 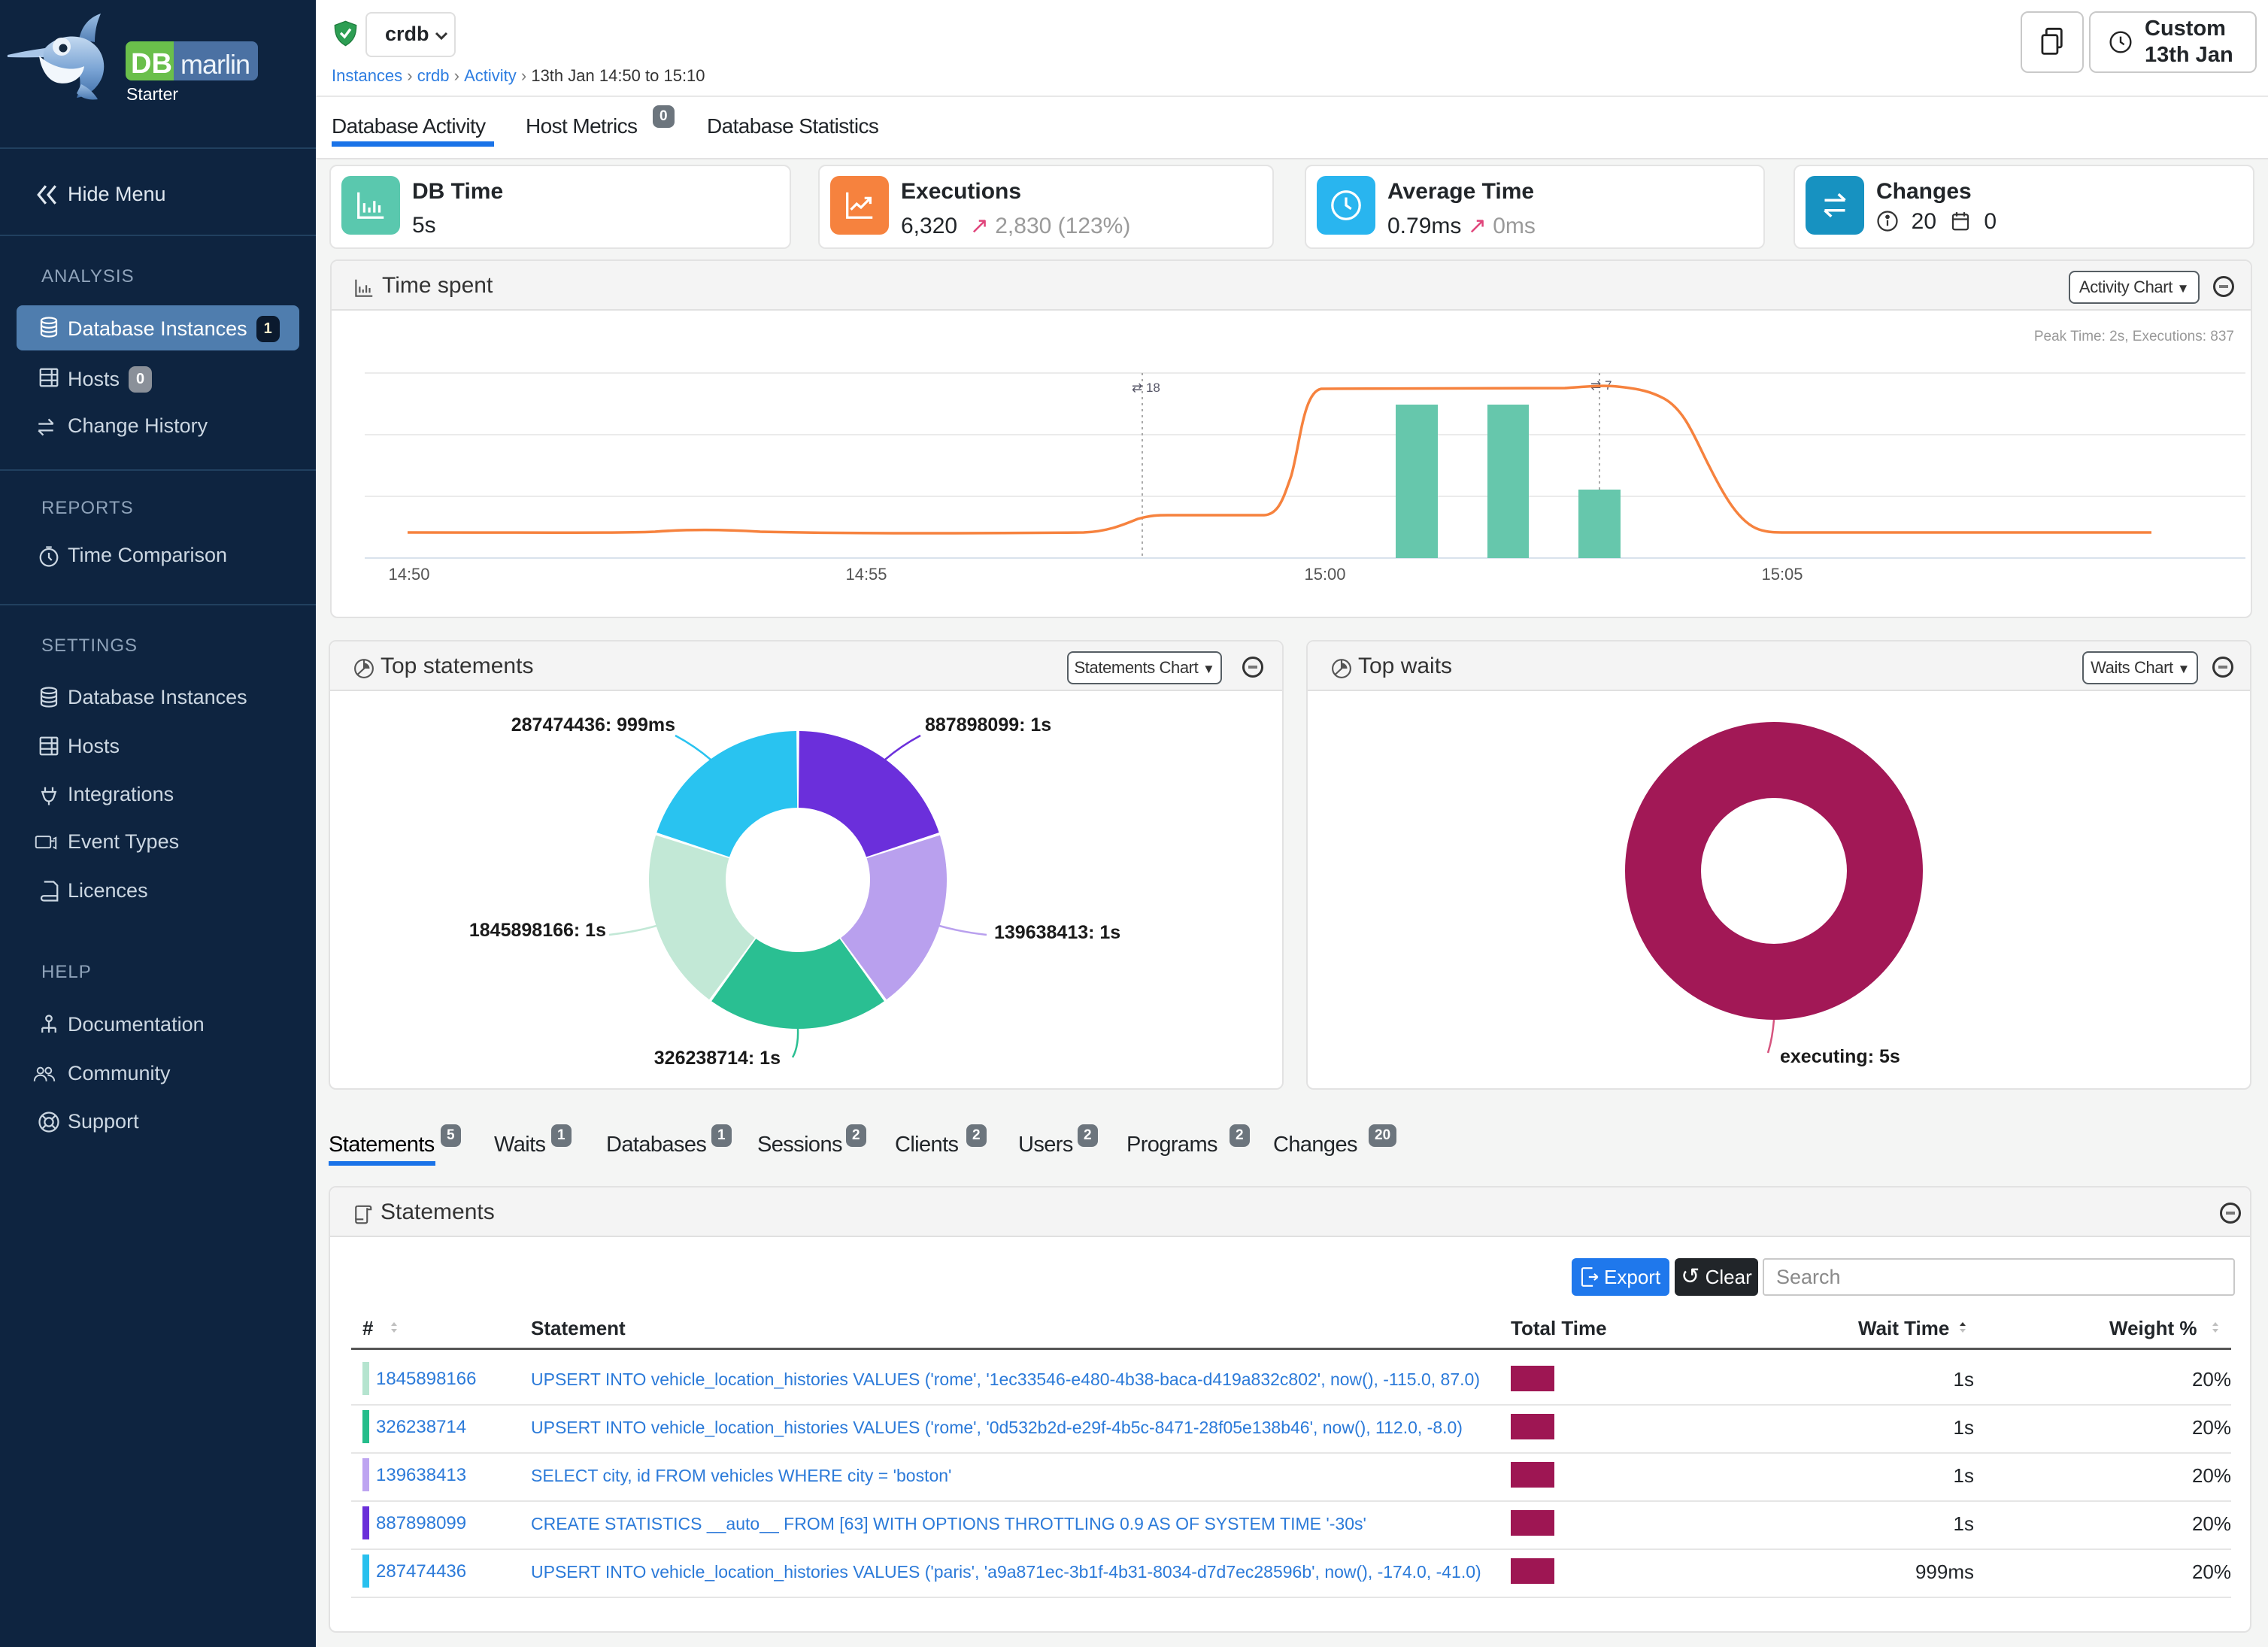 What do you see at coordinates (593, 725) in the screenshot?
I see `svg-text: 287474436: 999ms` at bounding box center [593, 725].